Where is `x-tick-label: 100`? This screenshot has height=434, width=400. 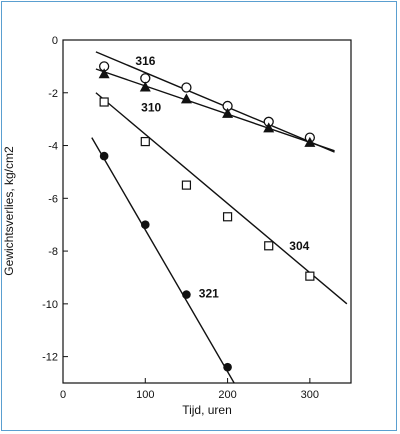
x-tick-label: 100 is located at coordinates (145, 395).